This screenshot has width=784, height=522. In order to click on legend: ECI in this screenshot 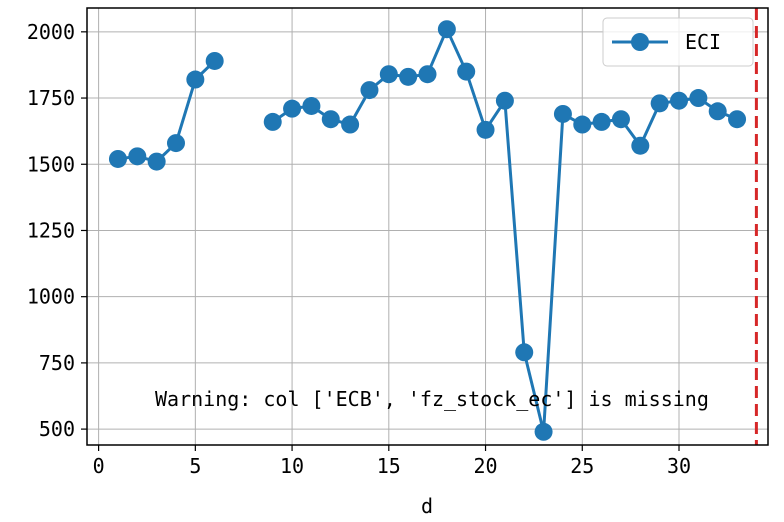, I will do `click(678, 42)`.